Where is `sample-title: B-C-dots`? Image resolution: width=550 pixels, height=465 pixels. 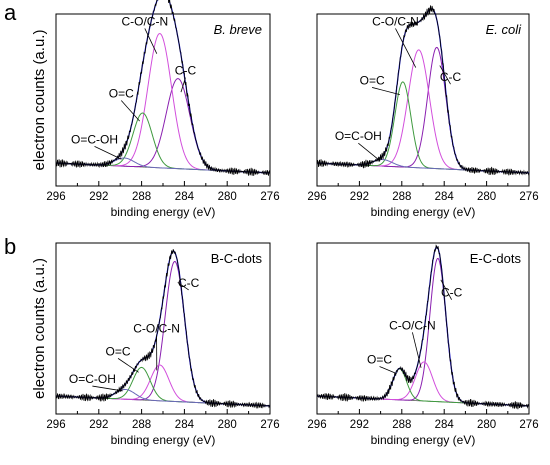
sample-title: B-C-dots is located at coordinates (237, 258).